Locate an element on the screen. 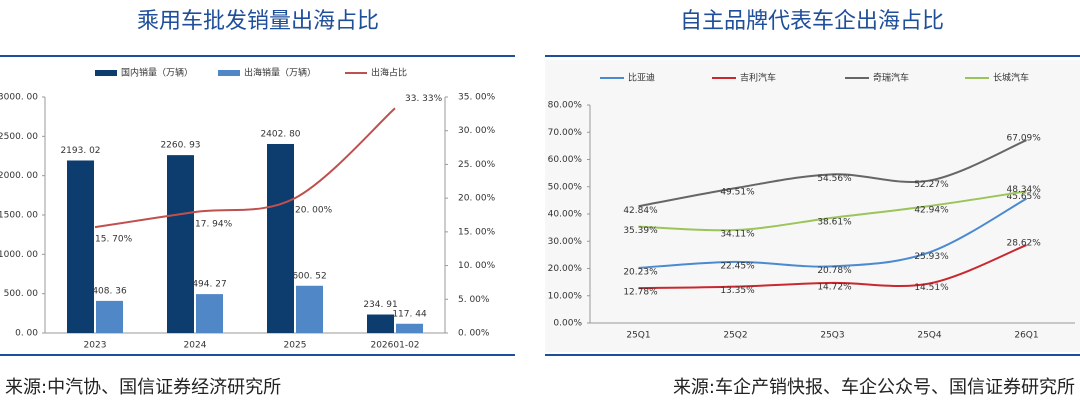 This screenshot has width=1080, height=411. value-label: 14.51% is located at coordinates (931, 288).